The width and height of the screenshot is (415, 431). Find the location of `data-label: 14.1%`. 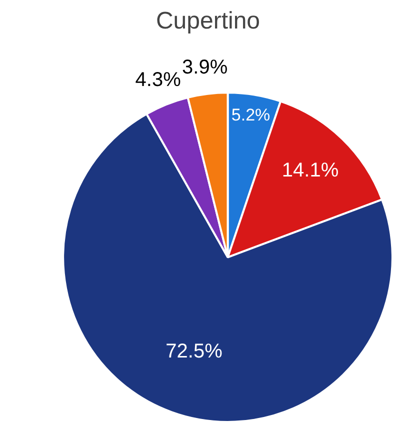

data-label: 14.1% is located at coordinates (310, 171).